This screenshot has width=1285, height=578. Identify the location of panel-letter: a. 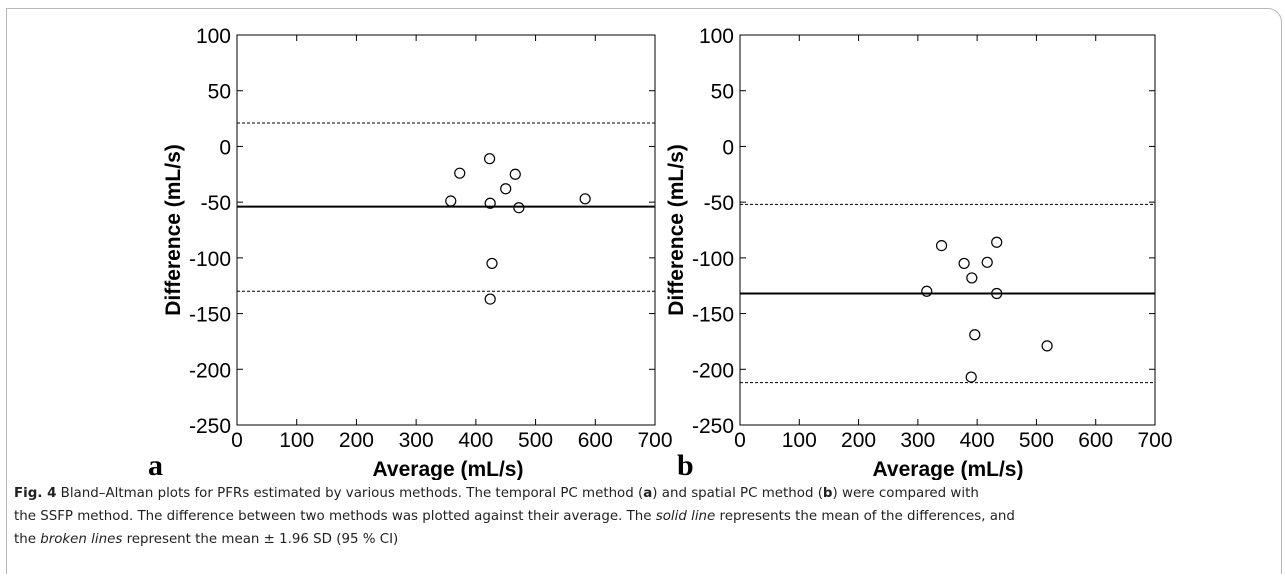
(155, 464).